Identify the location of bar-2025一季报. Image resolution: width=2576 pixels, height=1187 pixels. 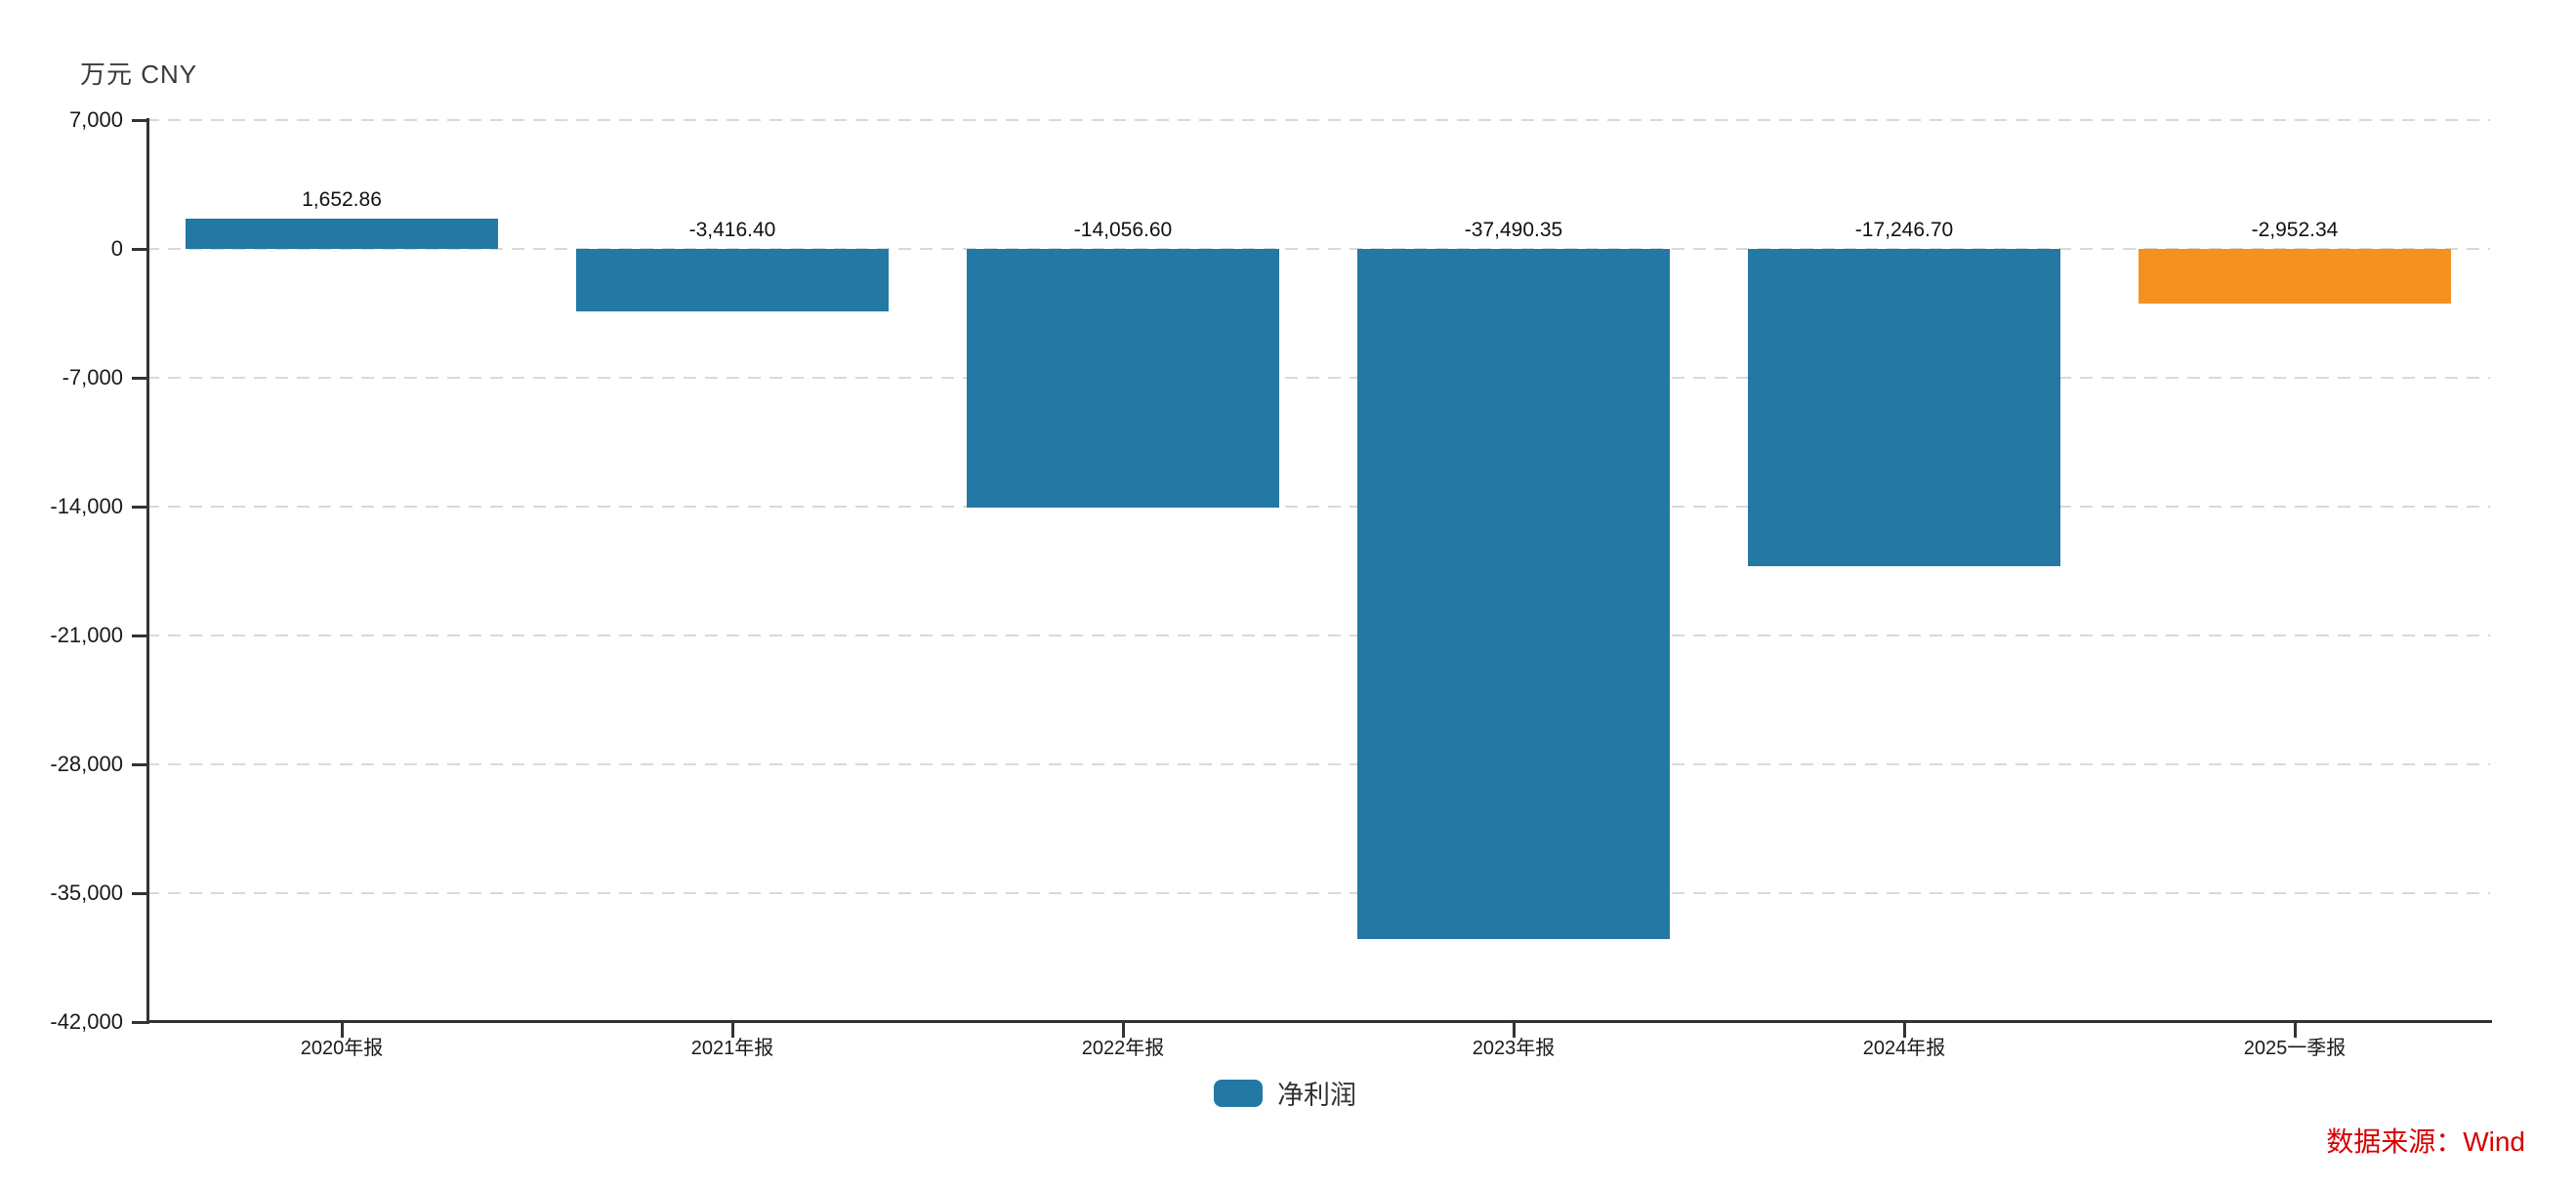
(2295, 276).